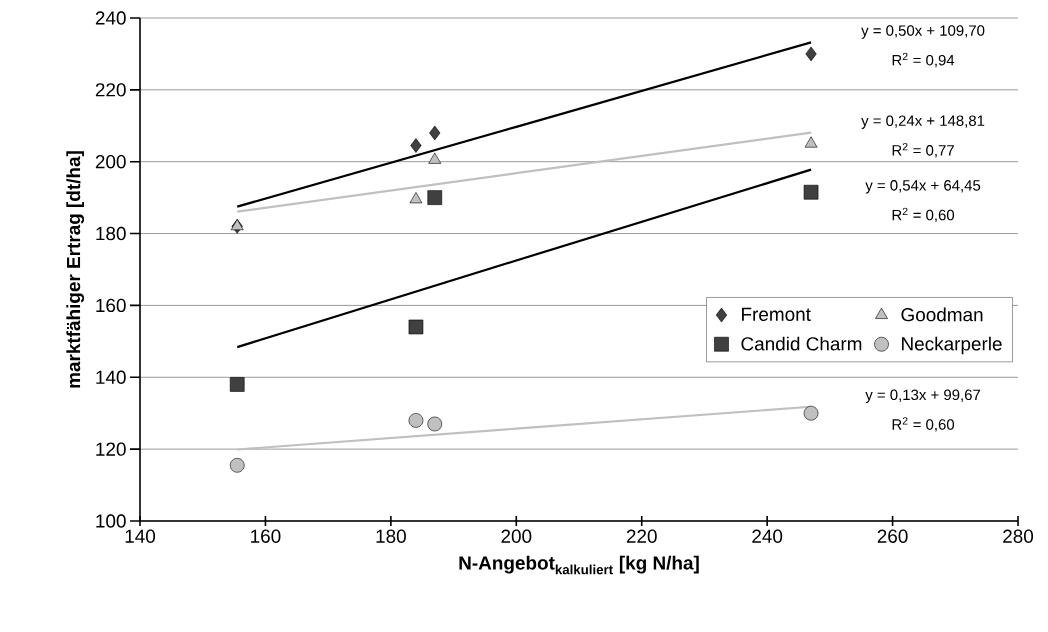 The image size is (1048, 632). I want to click on annotation: y = 0,13x + 99,67, so click(923, 396).